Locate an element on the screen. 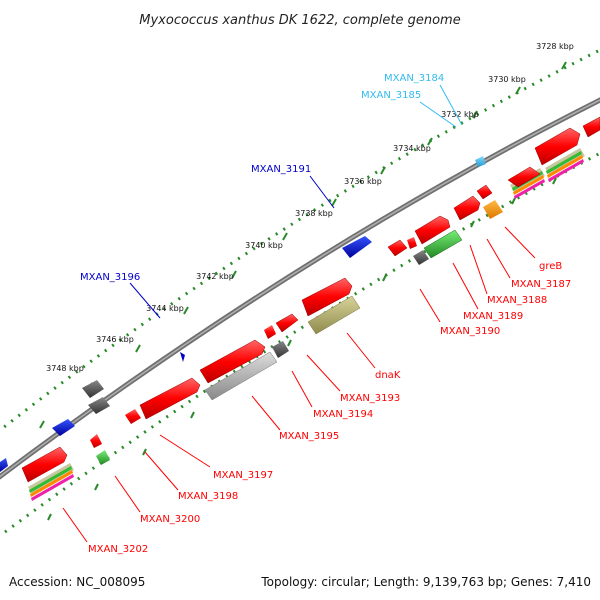 This screenshot has height=600, width=600. tick-label-3736: 3736 kbp is located at coordinates (363, 181).